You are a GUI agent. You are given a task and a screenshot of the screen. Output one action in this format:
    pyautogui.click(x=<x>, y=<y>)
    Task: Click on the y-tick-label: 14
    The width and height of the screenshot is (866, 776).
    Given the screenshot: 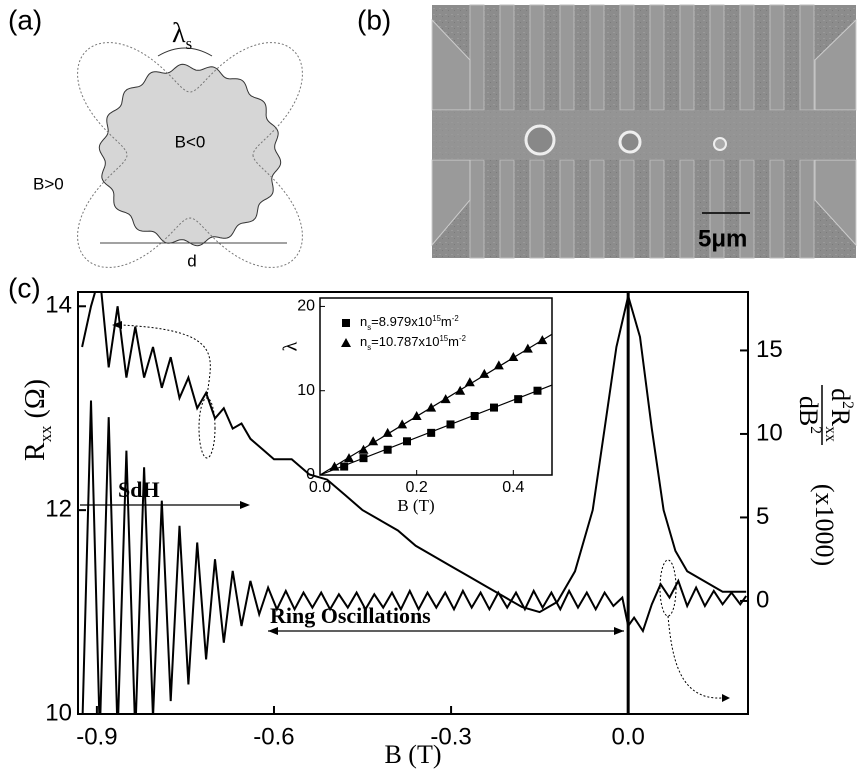 What is the action you would take?
    pyautogui.click(x=58, y=305)
    